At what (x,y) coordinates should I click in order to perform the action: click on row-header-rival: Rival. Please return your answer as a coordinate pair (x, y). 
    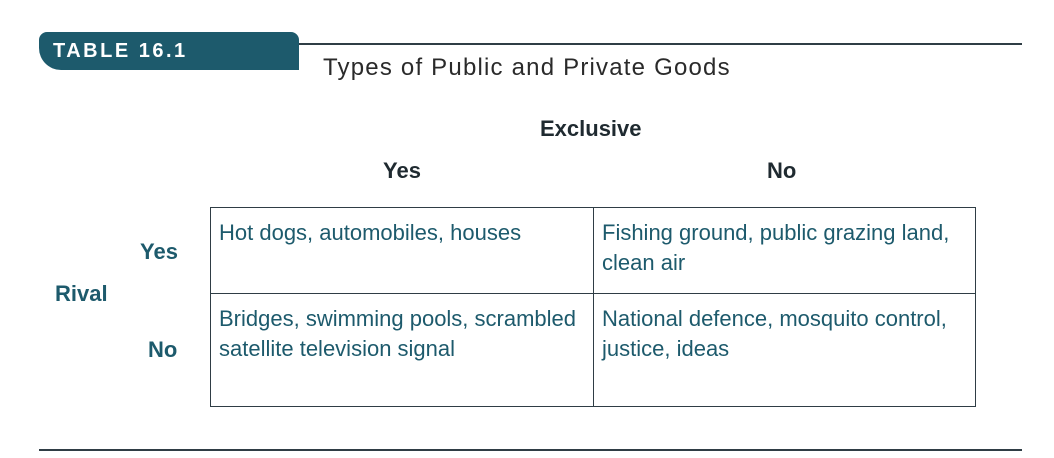
    Looking at the image, I should click on (81, 293).